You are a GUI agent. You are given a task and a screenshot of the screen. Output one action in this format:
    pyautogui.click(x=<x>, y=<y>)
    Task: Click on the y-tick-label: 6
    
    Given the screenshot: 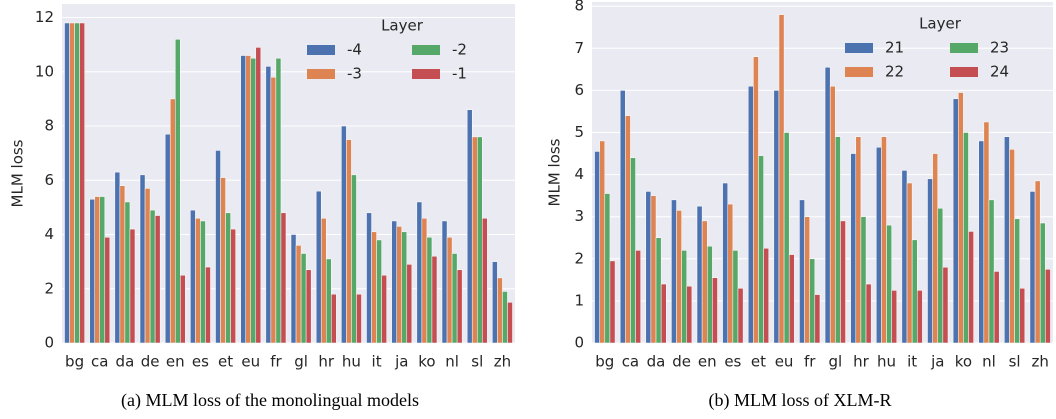 What is the action you would take?
    pyautogui.click(x=579, y=90)
    